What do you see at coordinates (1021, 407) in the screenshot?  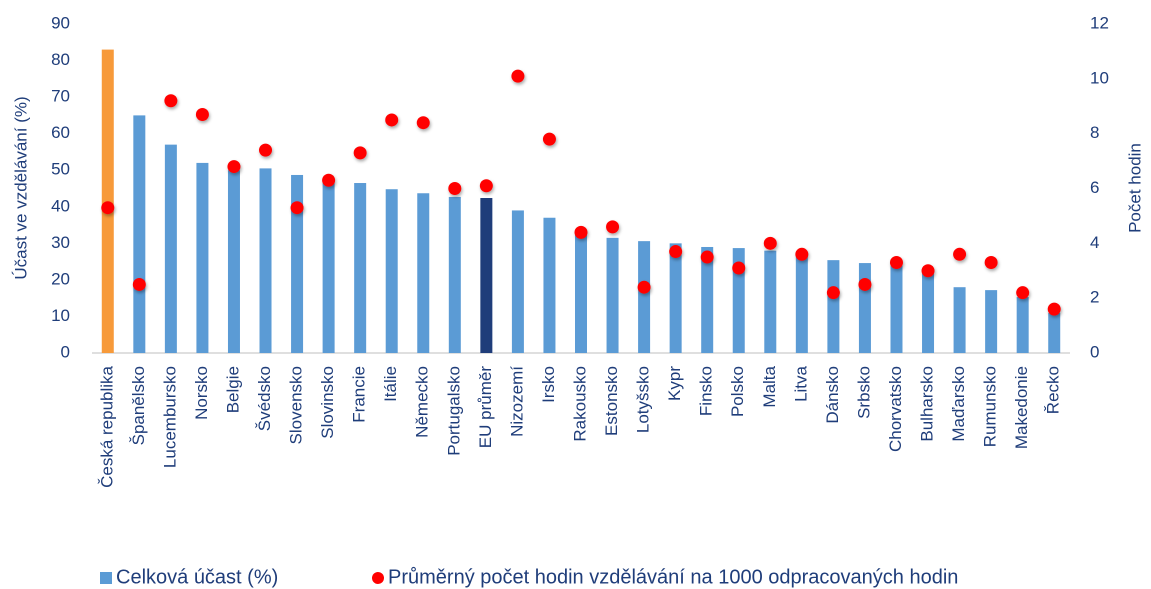 I see `x-tick-label: Makedonie` at bounding box center [1021, 407].